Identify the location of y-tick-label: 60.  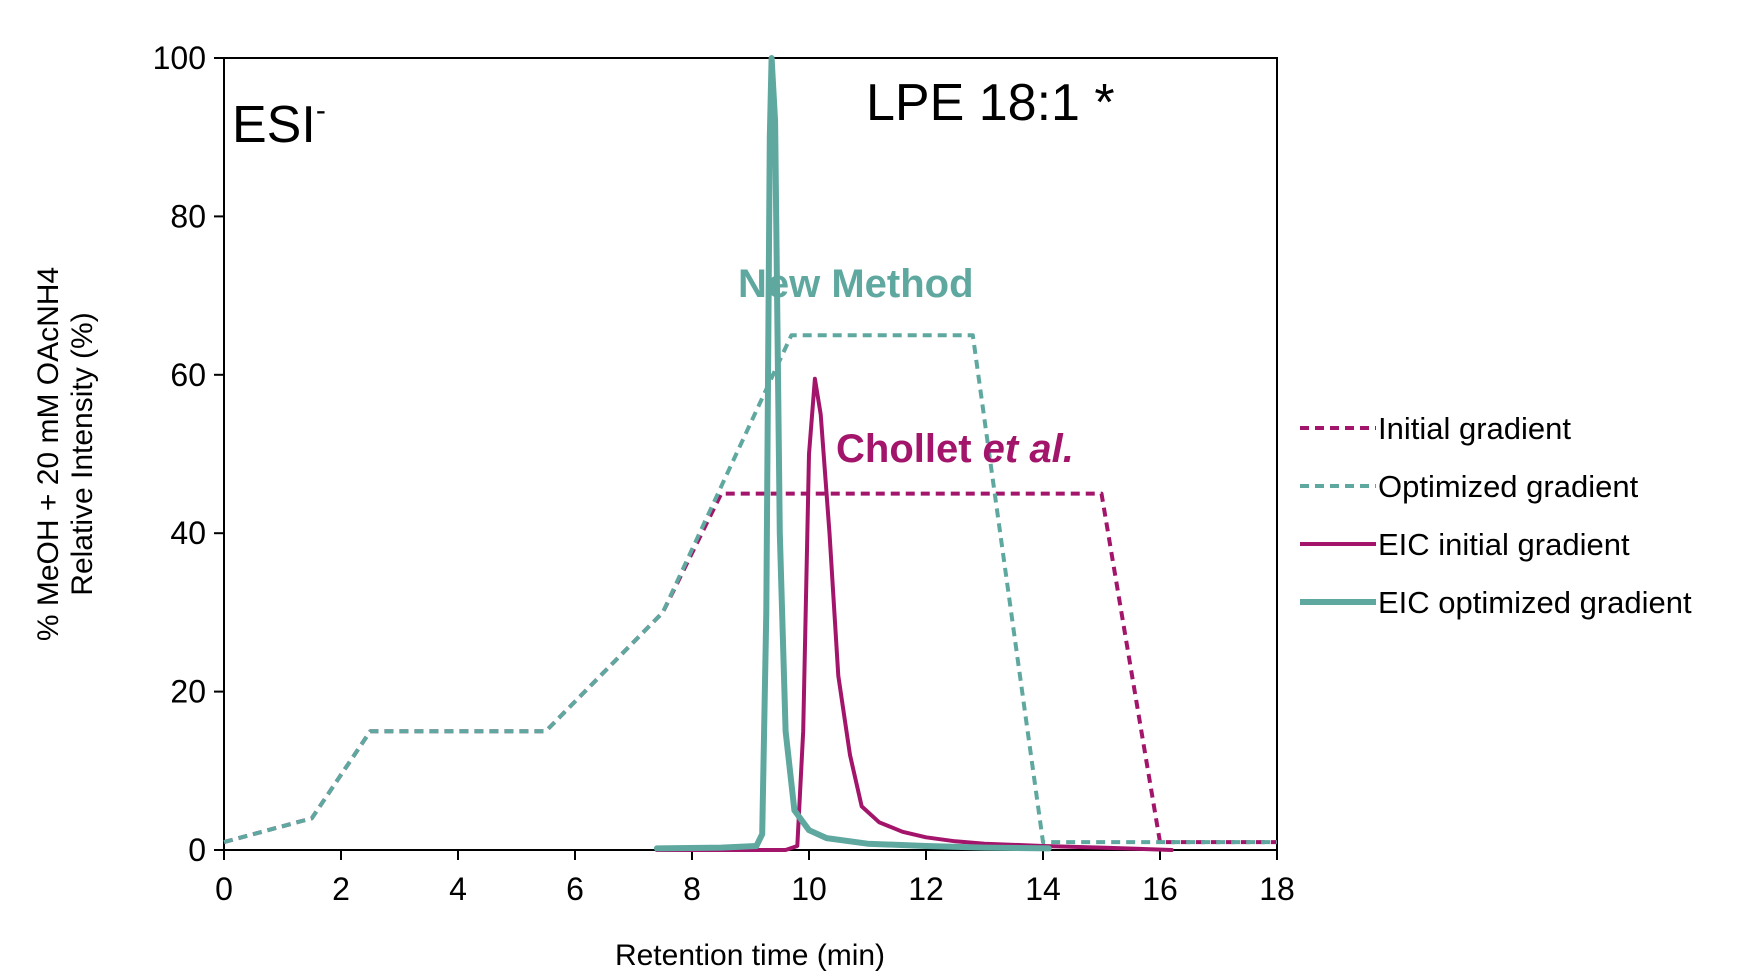
(188, 375).